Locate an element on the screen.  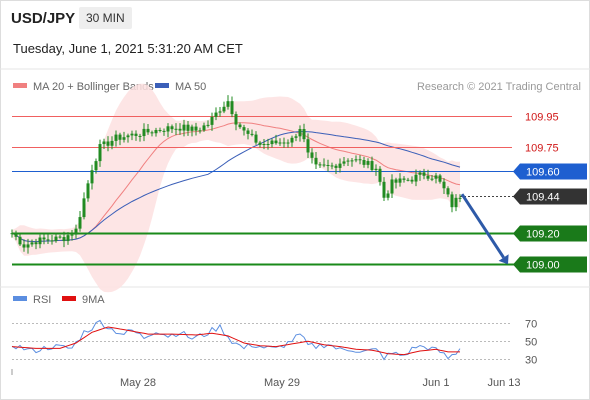
copyright-label: Research © 2021 Trading Central is located at coordinates (499, 87).